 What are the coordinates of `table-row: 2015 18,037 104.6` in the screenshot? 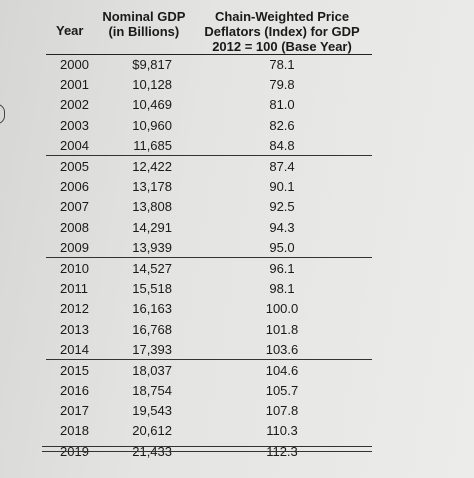 It's located at (209, 370).